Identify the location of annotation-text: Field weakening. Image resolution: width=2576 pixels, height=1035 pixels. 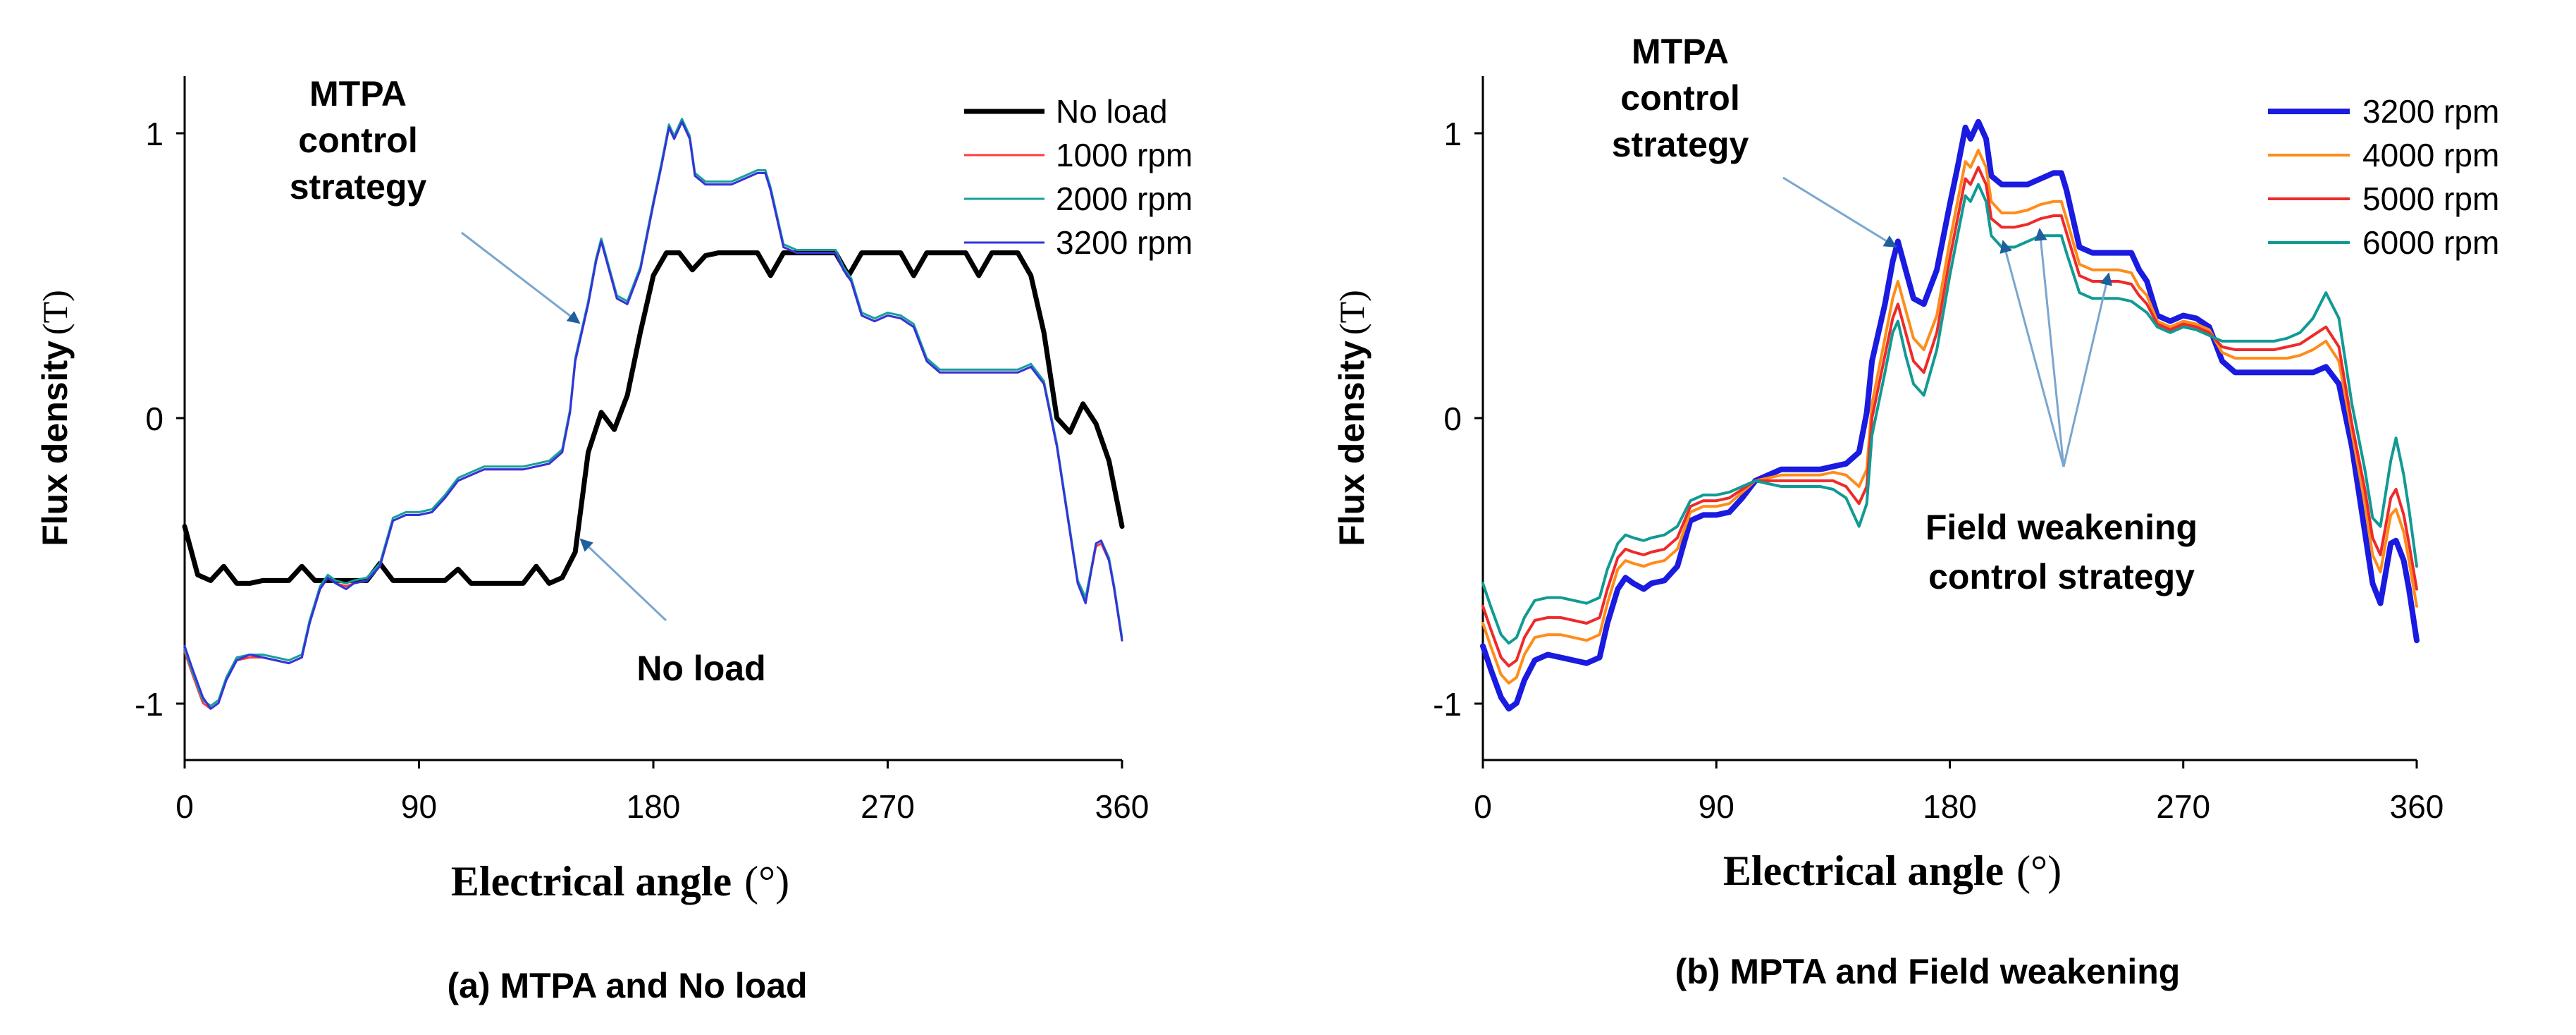
(2061, 527).